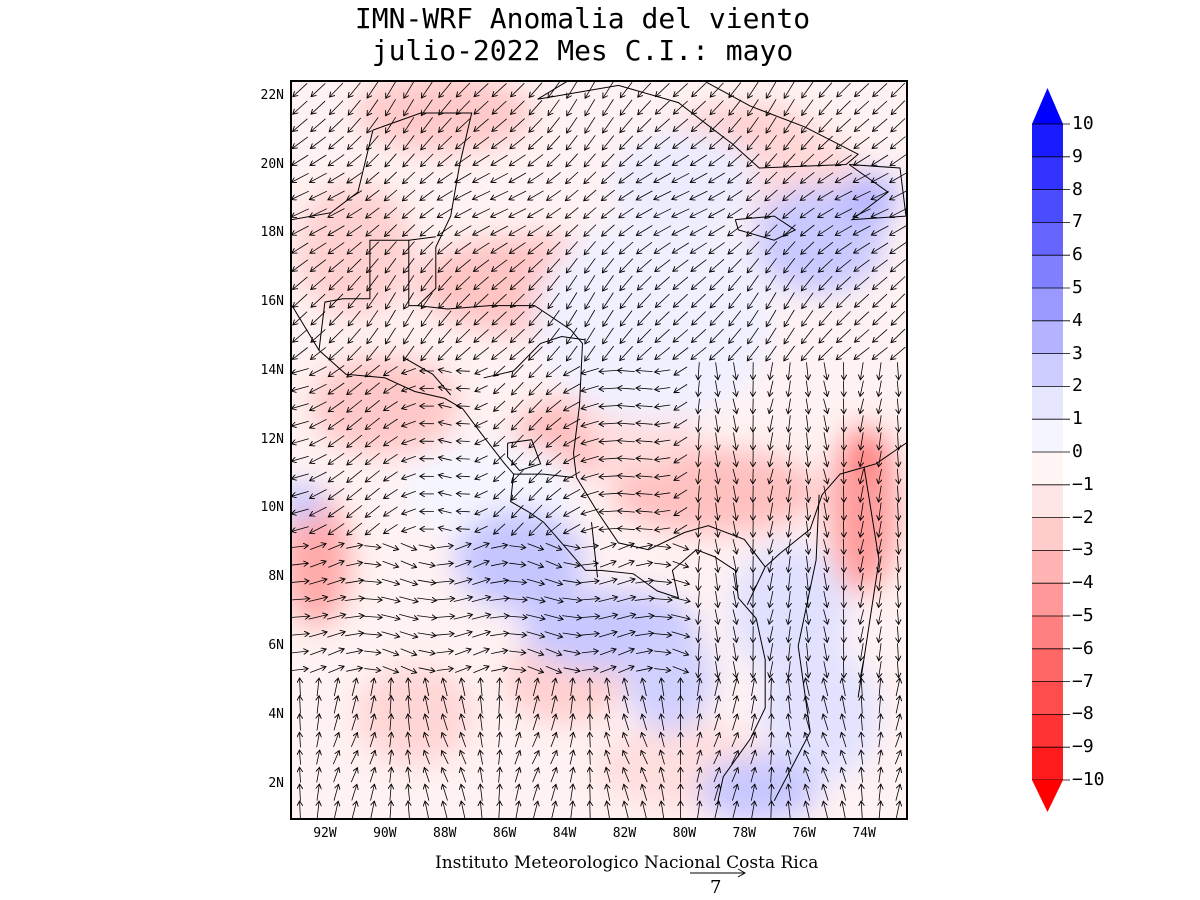 This screenshot has width=1200, height=900. I want to click on lat-tick-label: 8N, so click(276, 577).